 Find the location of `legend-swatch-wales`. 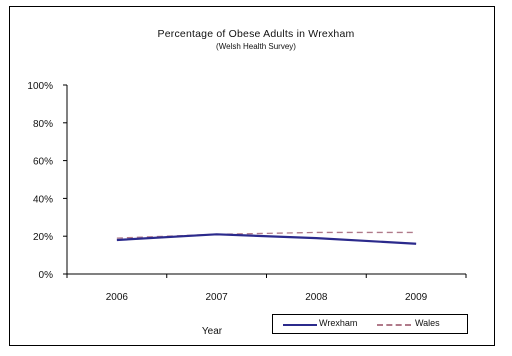

legend-swatch-wales is located at coordinates (394, 325).